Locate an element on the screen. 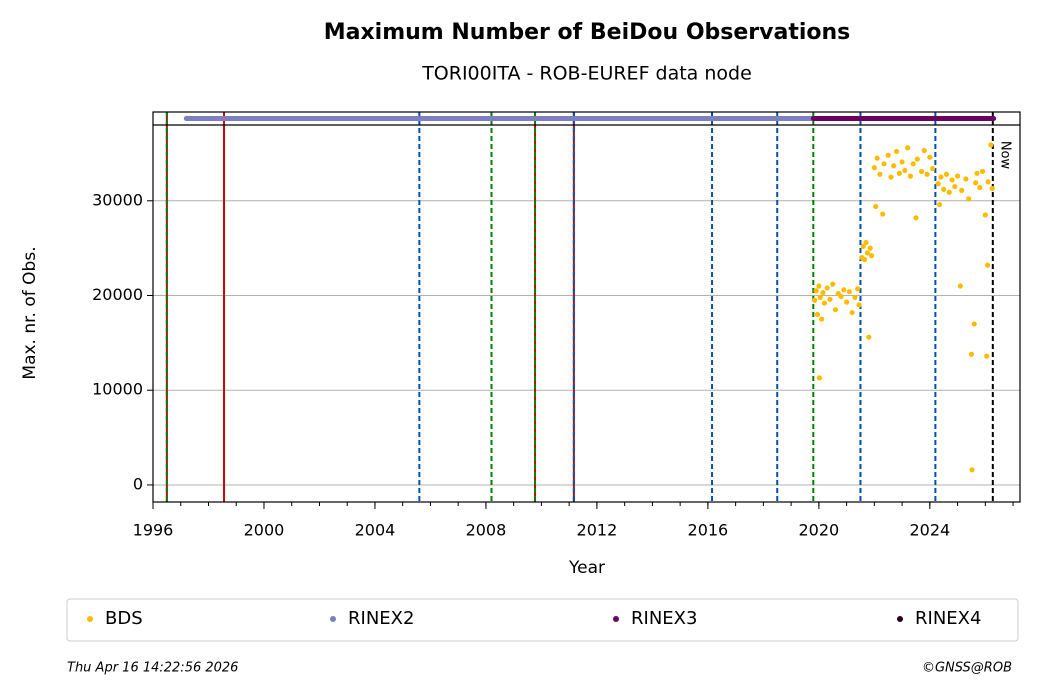 Image resolution: width=1040 pixels, height=699 pixels. x-tick-label: 2004 is located at coordinates (375, 530).